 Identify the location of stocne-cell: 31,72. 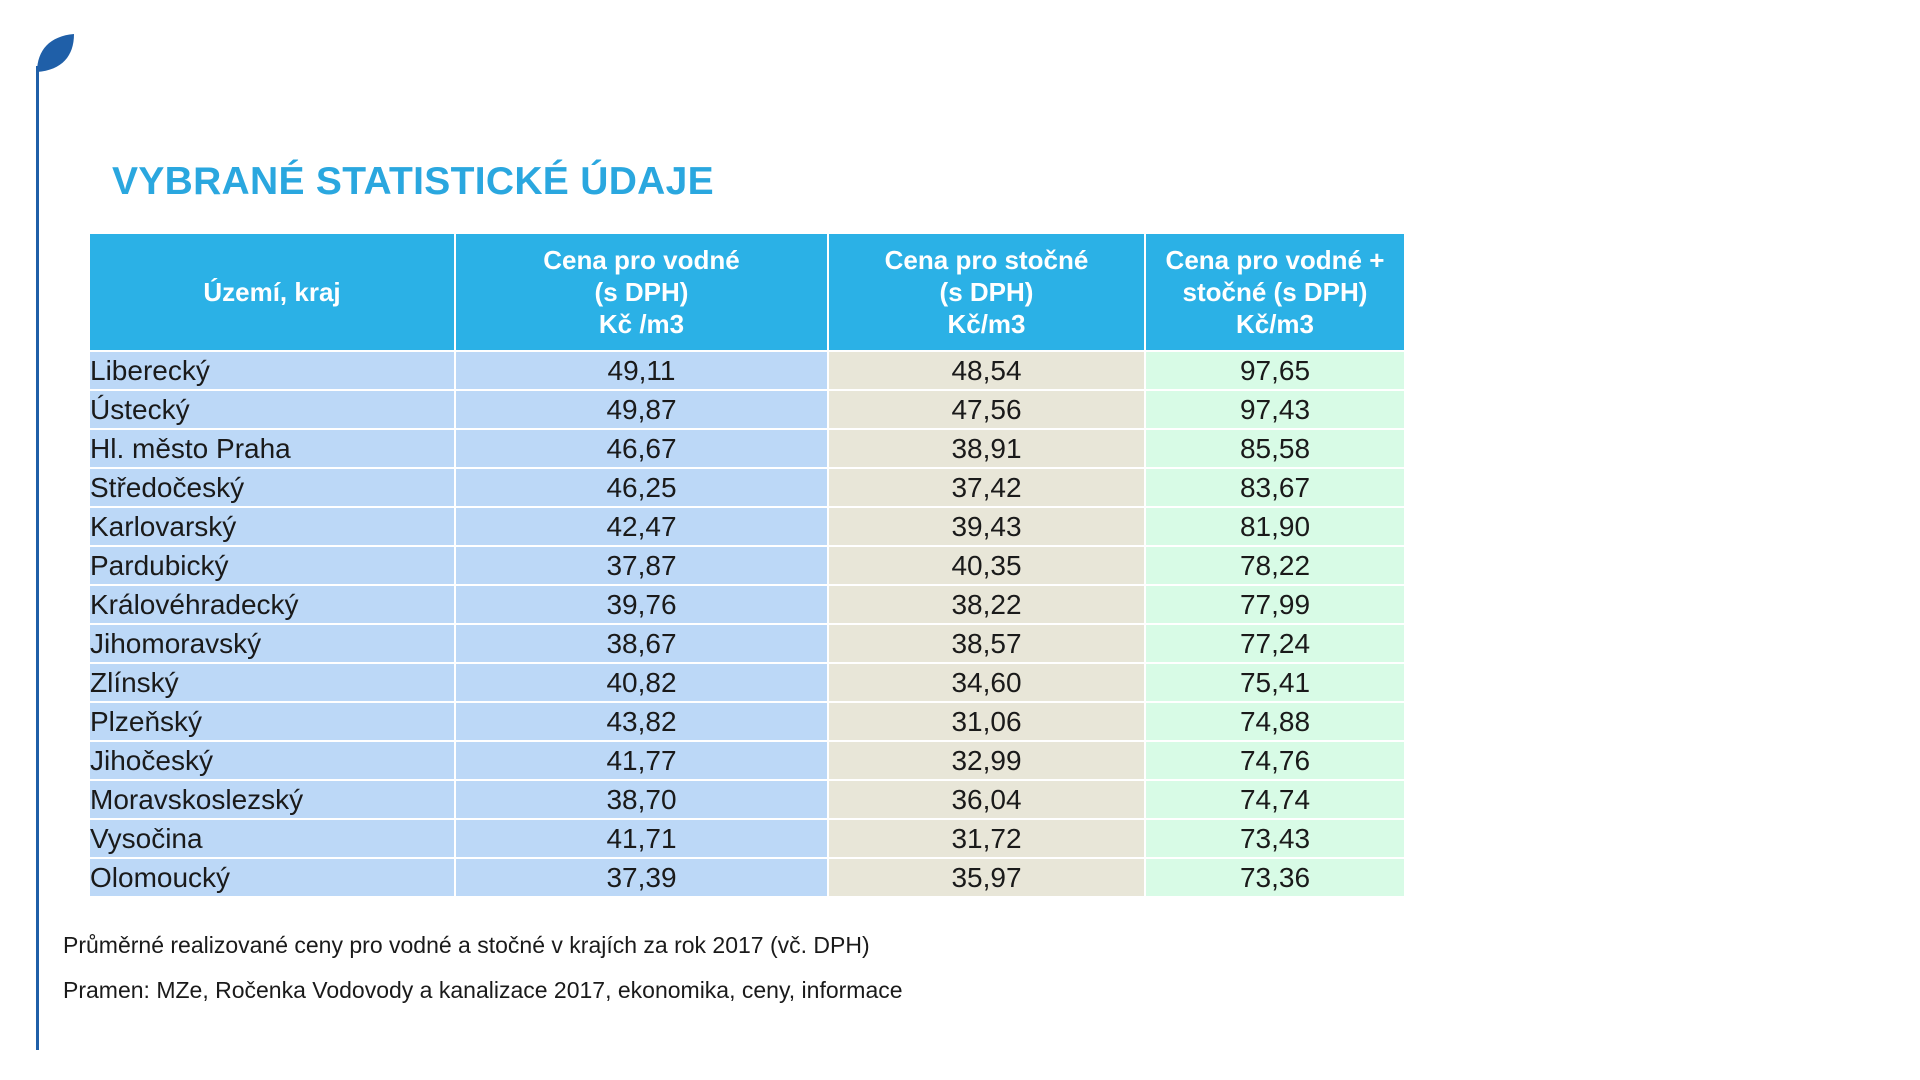
(986, 838).